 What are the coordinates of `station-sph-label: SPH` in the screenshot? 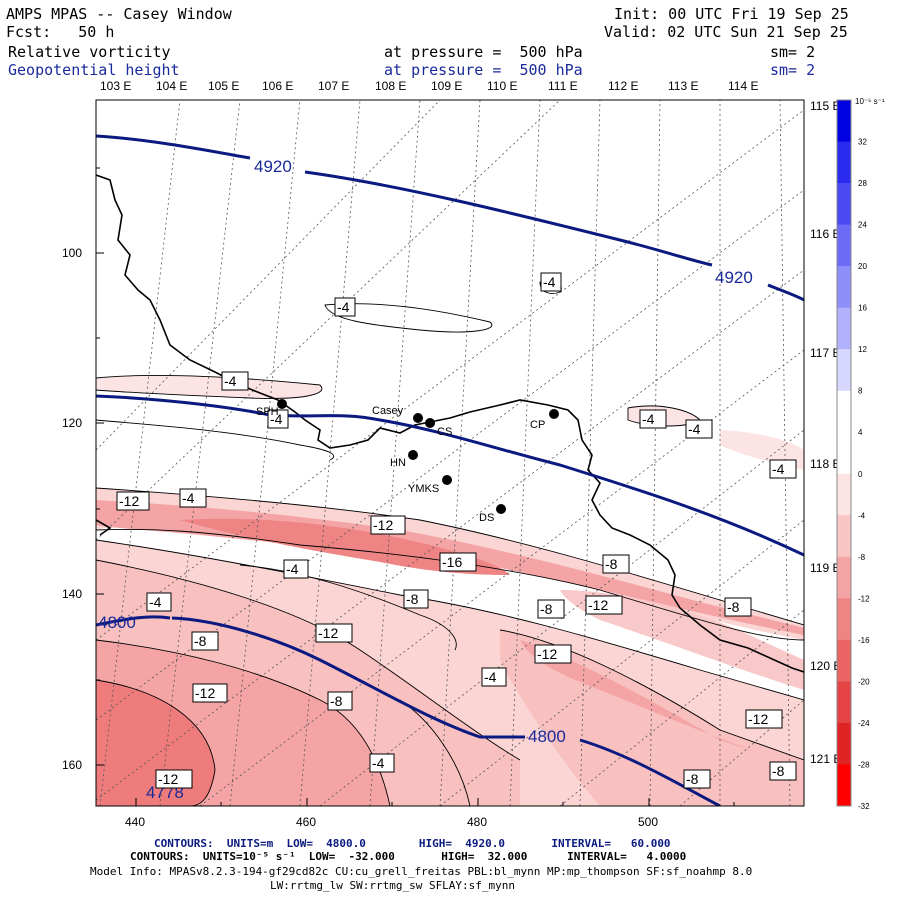 It's located at (267, 412).